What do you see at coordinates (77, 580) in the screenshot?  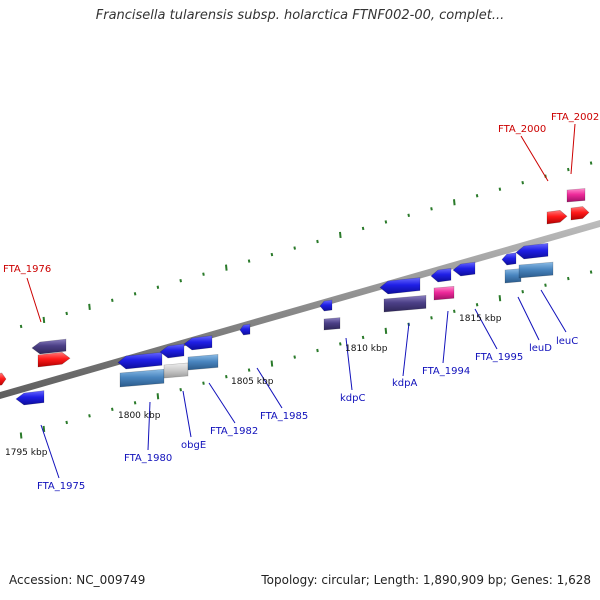 I see `accession-text: Accession: NC_009749` at bounding box center [77, 580].